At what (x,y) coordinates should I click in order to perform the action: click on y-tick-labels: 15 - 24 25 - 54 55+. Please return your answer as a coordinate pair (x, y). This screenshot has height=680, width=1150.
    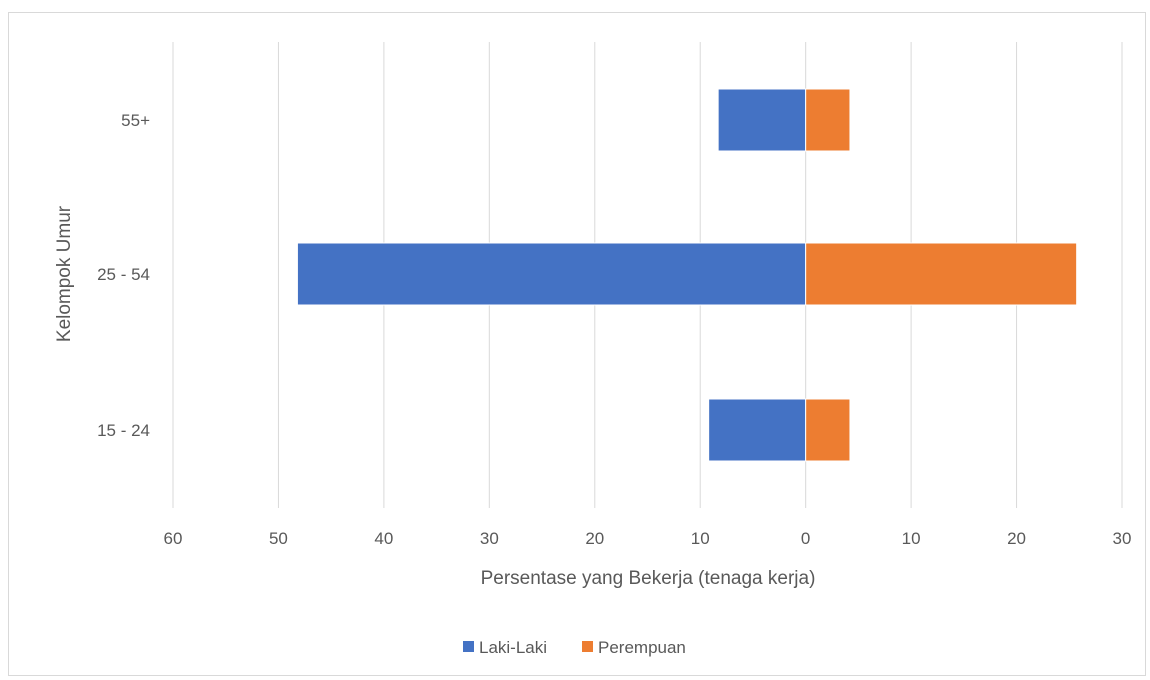
    Looking at the image, I should click on (123, 275).